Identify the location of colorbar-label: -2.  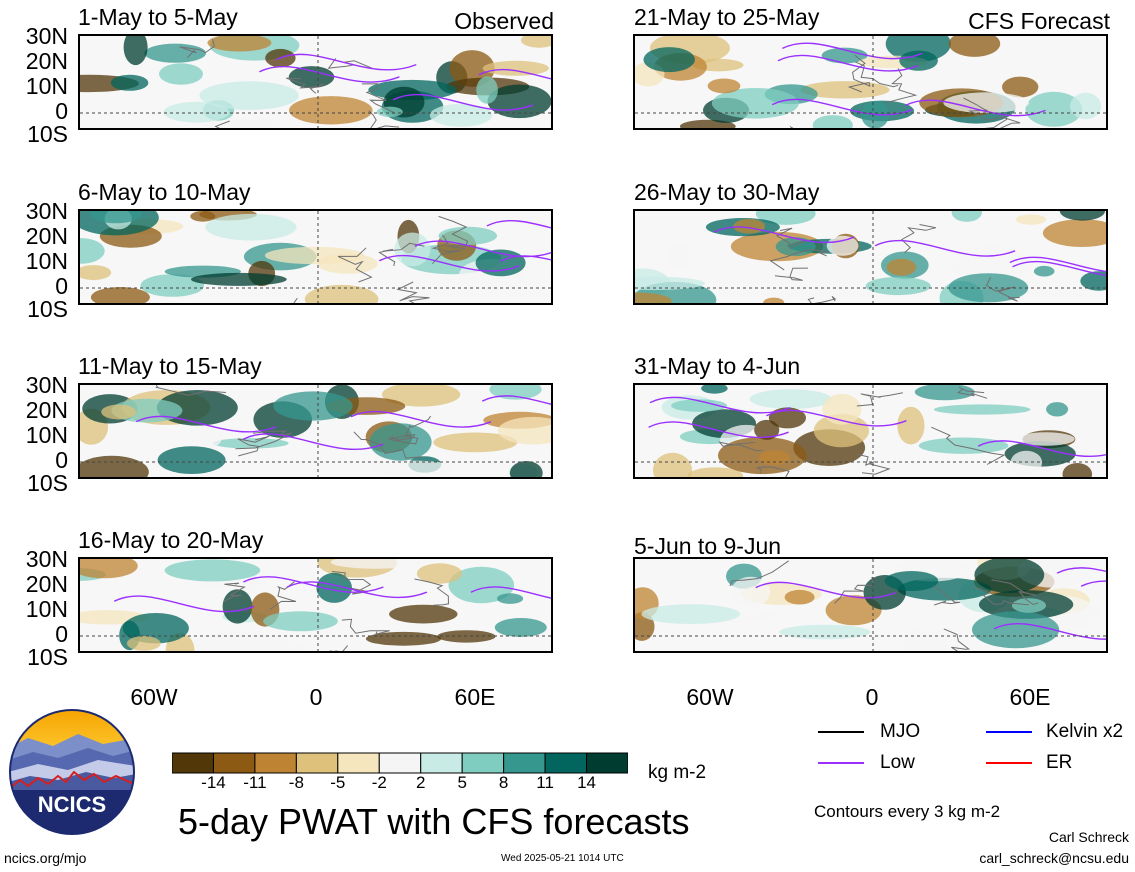
(379, 782).